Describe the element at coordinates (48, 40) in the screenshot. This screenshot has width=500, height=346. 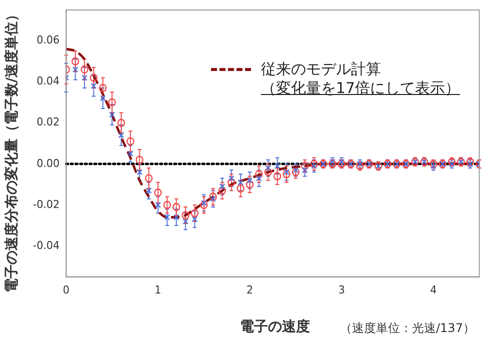
I see `y-tick-label: 0.06` at that location.